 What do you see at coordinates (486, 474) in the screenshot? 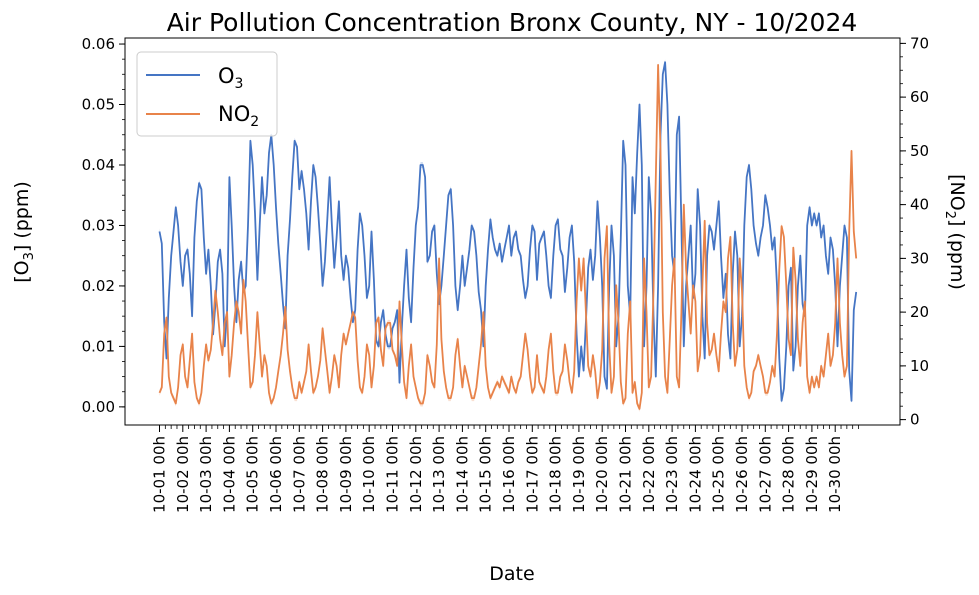
I see `x-tick-label: 10-15 00h` at bounding box center [486, 474].